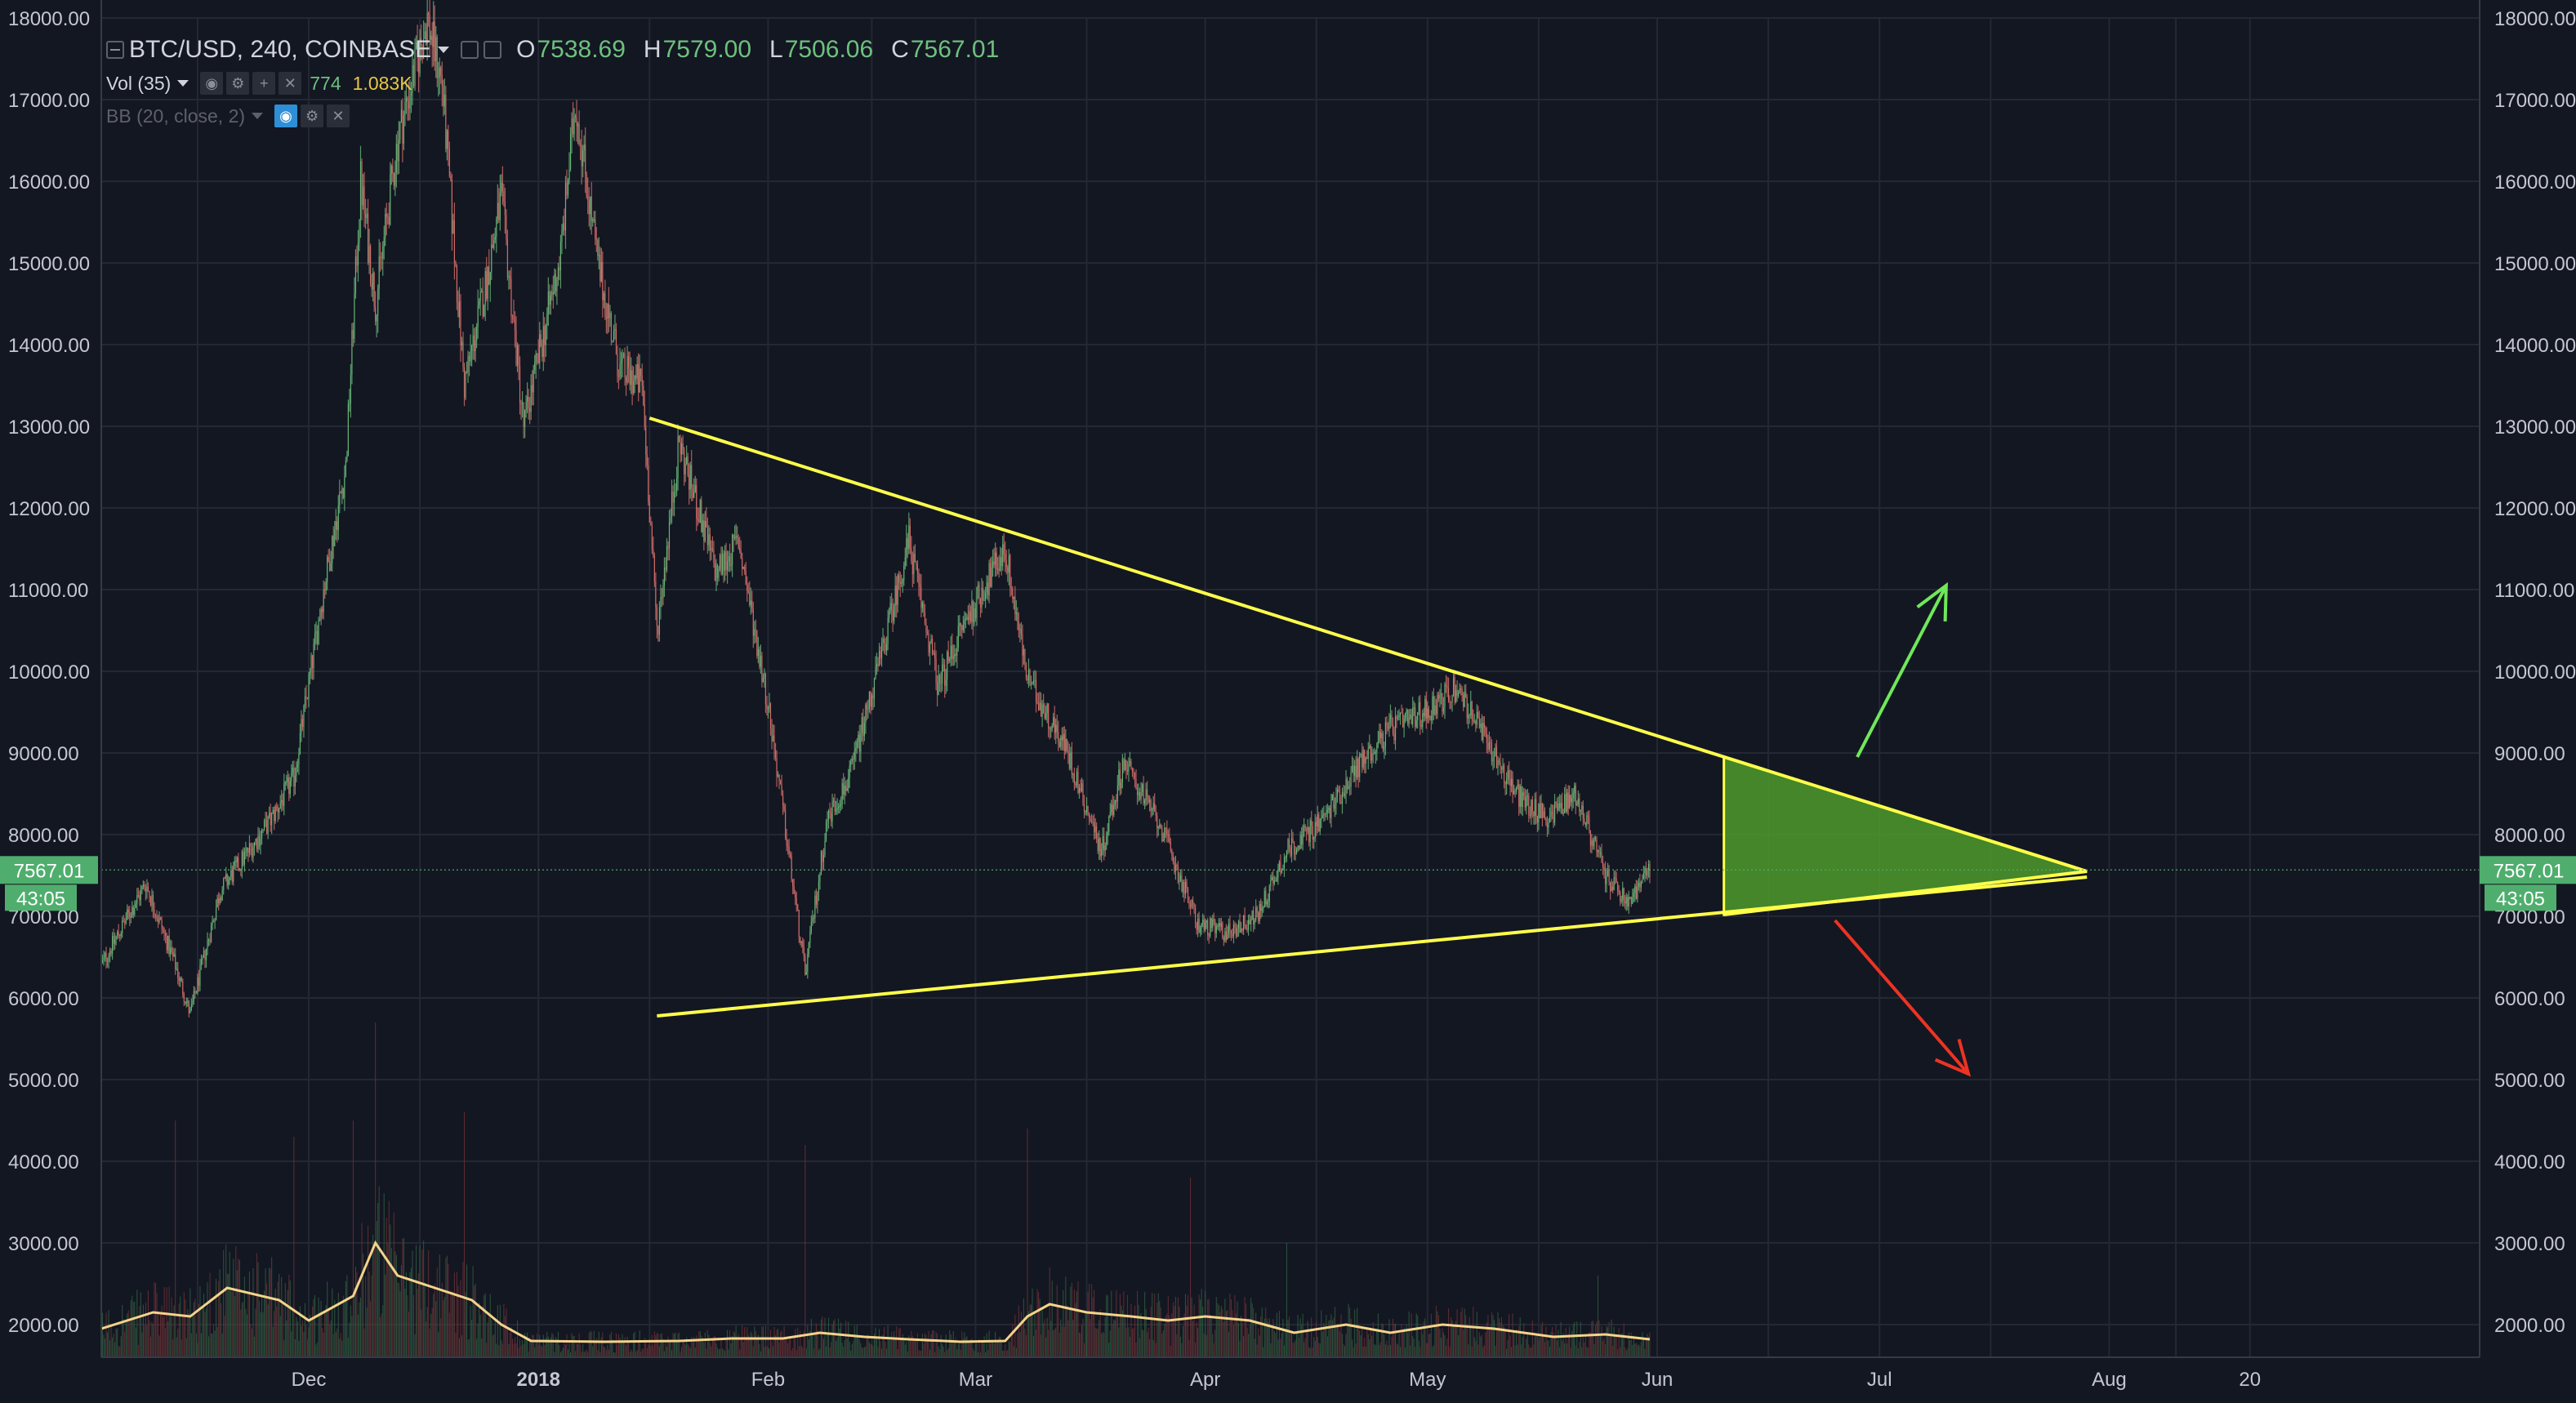  I want to click on breakout-up-arrow, so click(1902, 670).